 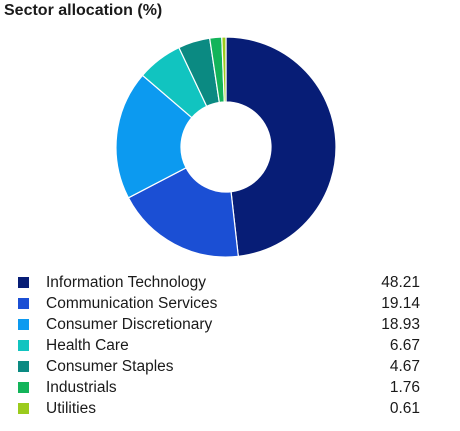 I want to click on legend-item-consumer-discretionary: Consumer Discretionary 18.93, so click(x=219, y=324).